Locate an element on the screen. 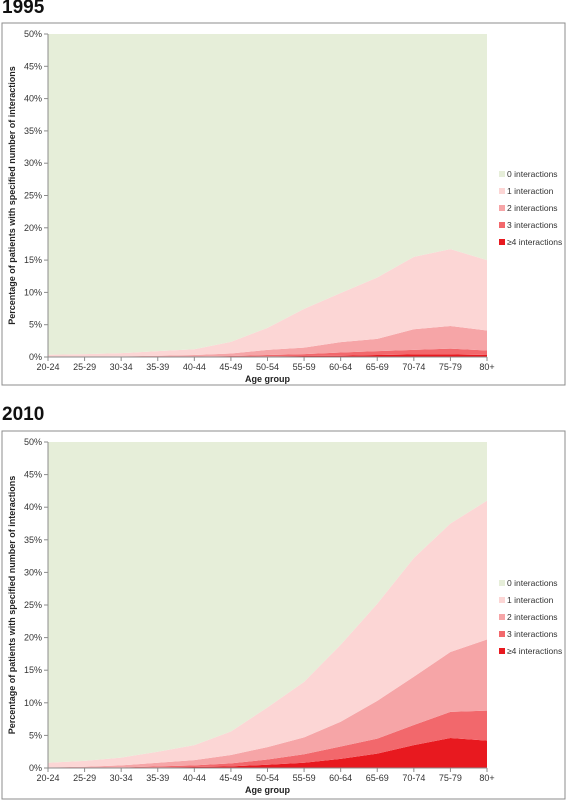 The height and width of the screenshot is (805, 567). panel-title-1995: 1995 is located at coordinates (23, 9).